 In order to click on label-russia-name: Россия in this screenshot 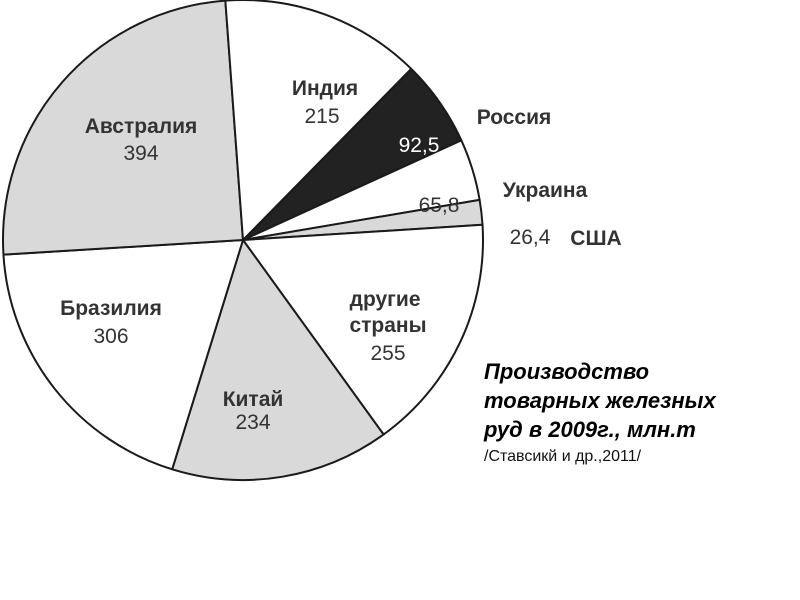, I will do `click(514, 117)`.